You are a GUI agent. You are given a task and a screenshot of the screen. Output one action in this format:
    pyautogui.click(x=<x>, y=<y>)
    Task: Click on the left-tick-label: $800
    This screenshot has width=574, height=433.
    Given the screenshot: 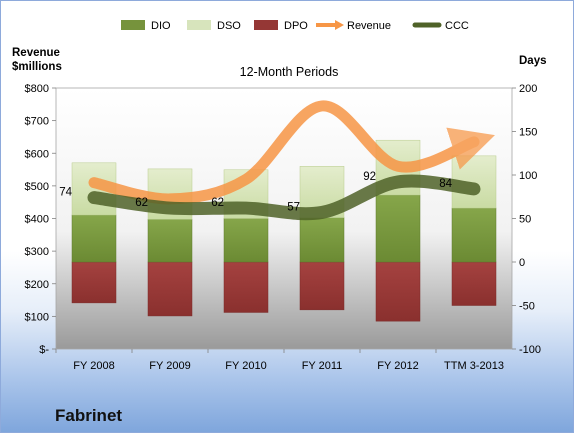 What is the action you would take?
    pyautogui.click(x=37, y=89)
    